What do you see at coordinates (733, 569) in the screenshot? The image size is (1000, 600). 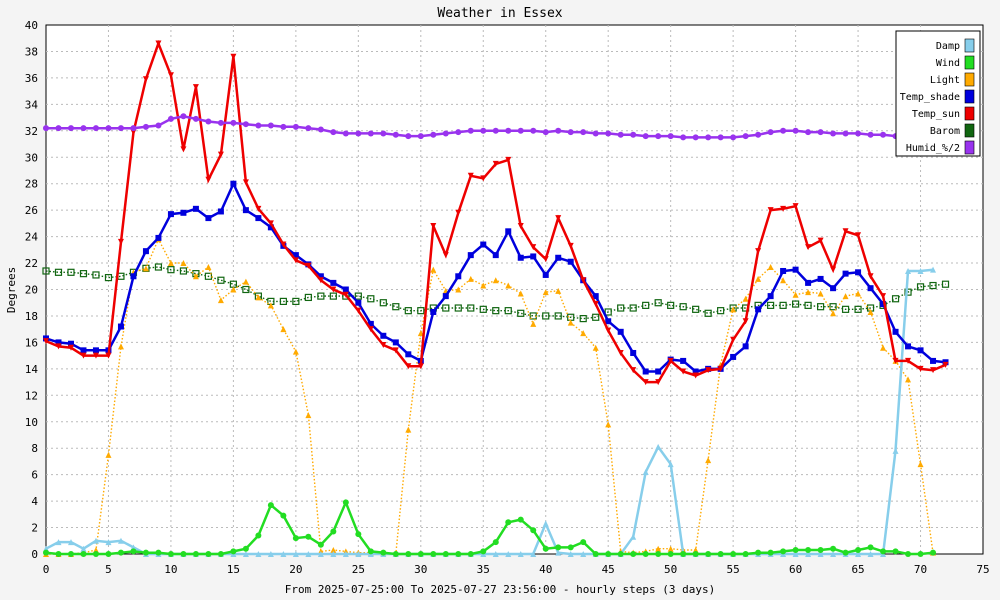 I see `x-tick-label: 55` at bounding box center [733, 569].